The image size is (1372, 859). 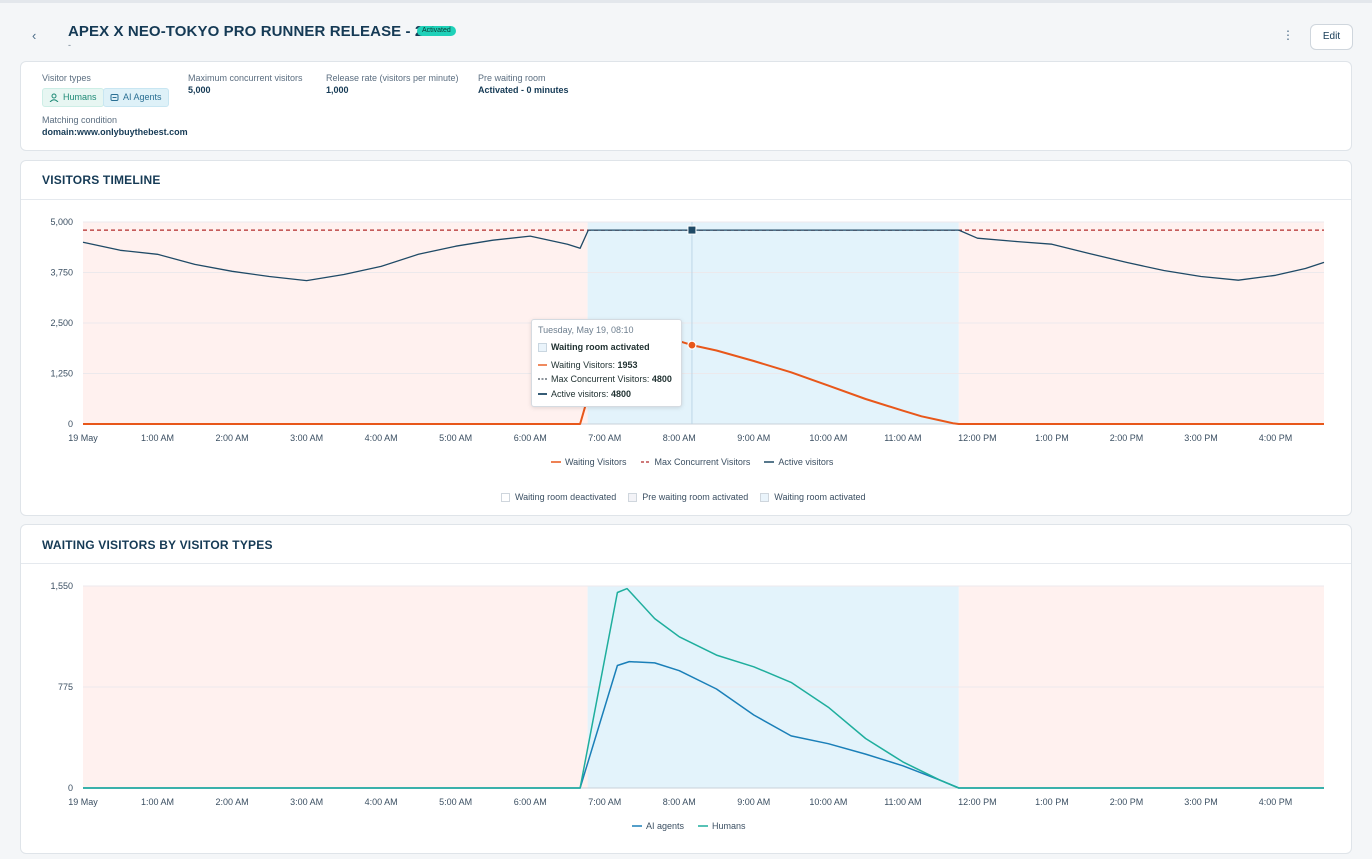 What do you see at coordinates (902, 438) in the screenshot?
I see `x-tick-label: 11:00 AM` at bounding box center [902, 438].